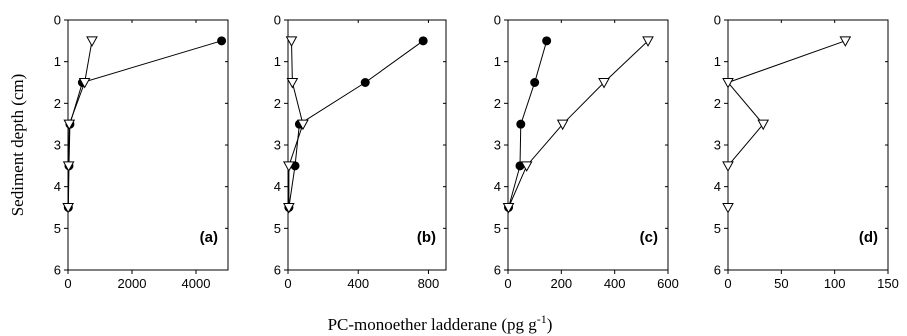 The height and width of the screenshot is (336, 907). I want to click on x-tick-label: 100, so click(835, 283).